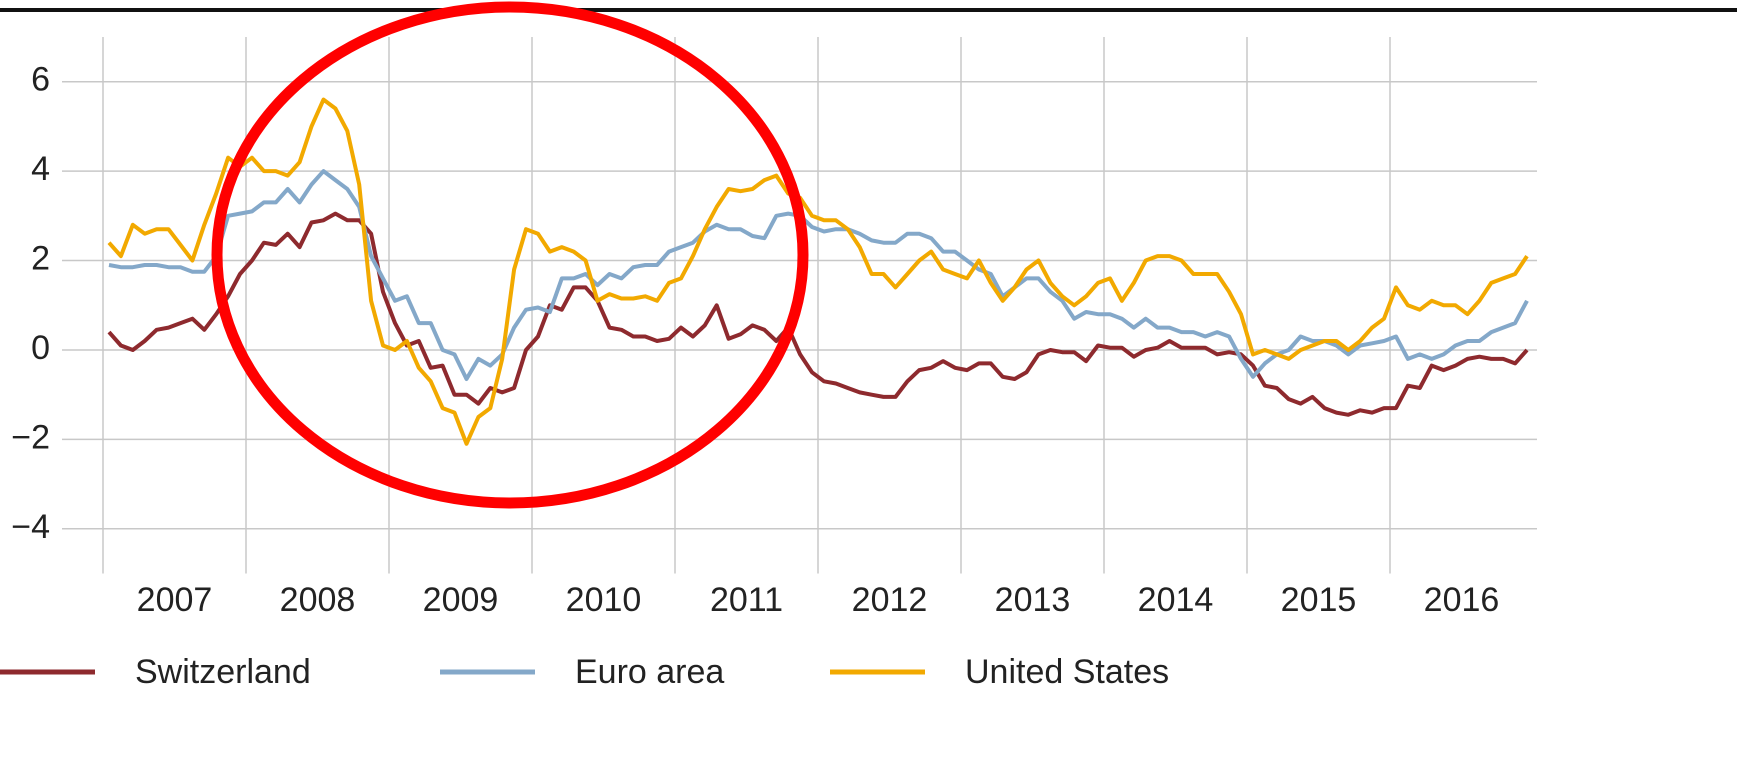  Describe the element at coordinates (40, 80) in the screenshot. I see `y-tick-label: 6` at that location.